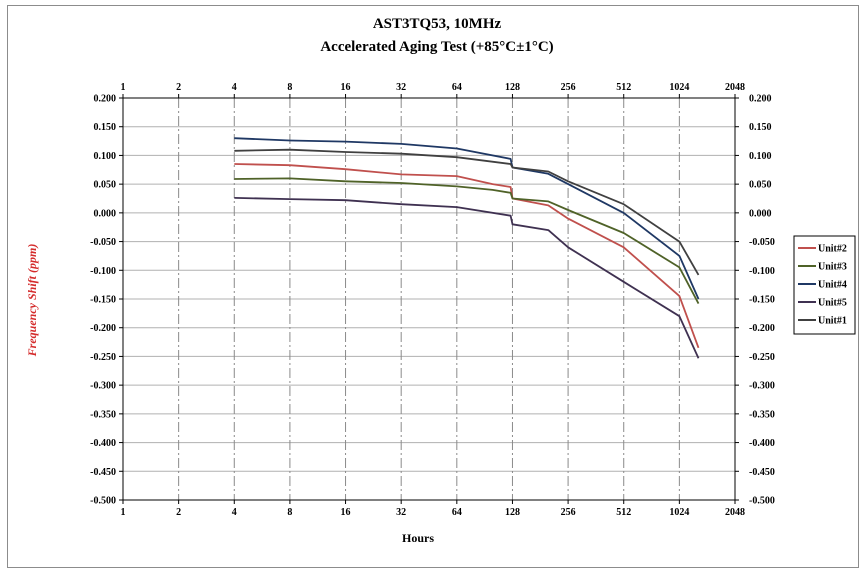 This screenshot has width=867, height=573. I want to click on x-tick-label-top: 512, so click(623, 87).